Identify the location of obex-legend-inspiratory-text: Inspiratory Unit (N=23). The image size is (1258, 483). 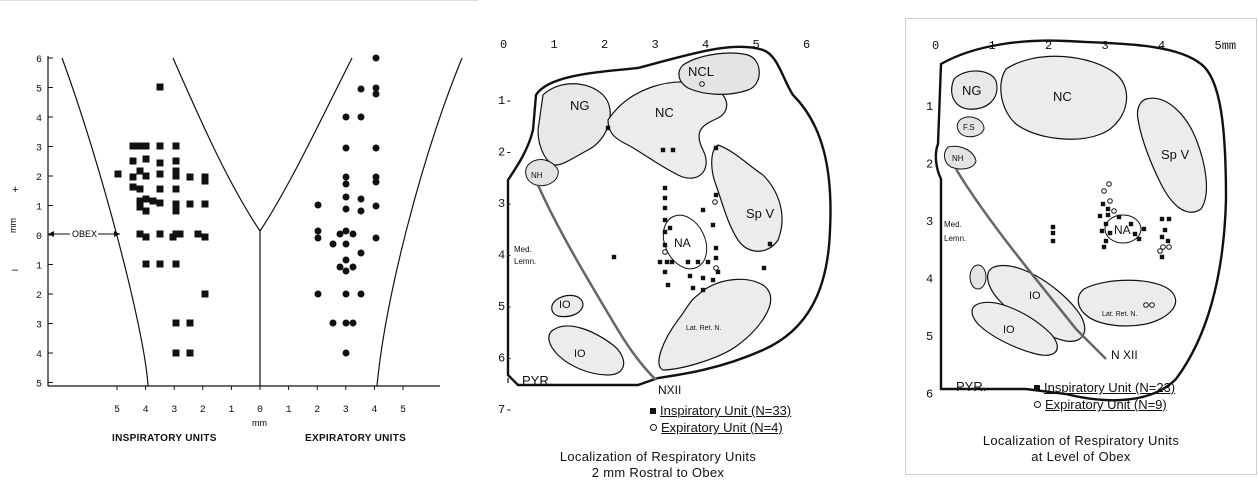
(1110, 387).